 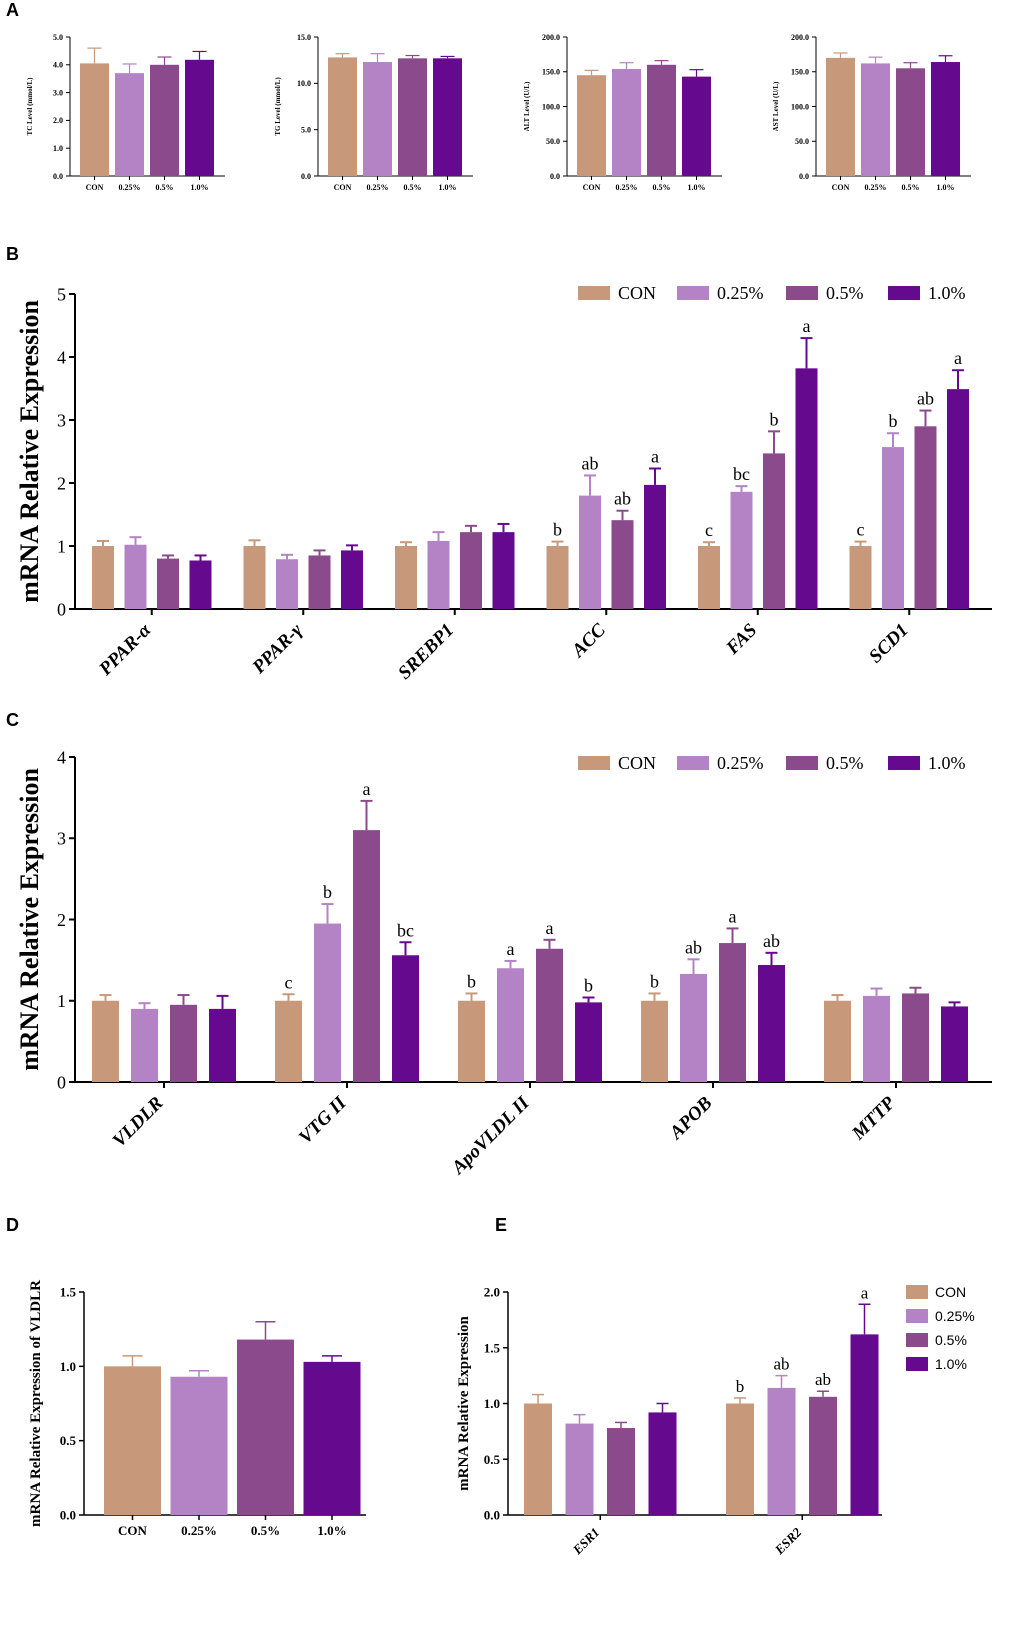 What do you see at coordinates (555, 176) in the screenshot?
I see `A3-y-tick-label: 0.0` at bounding box center [555, 176].